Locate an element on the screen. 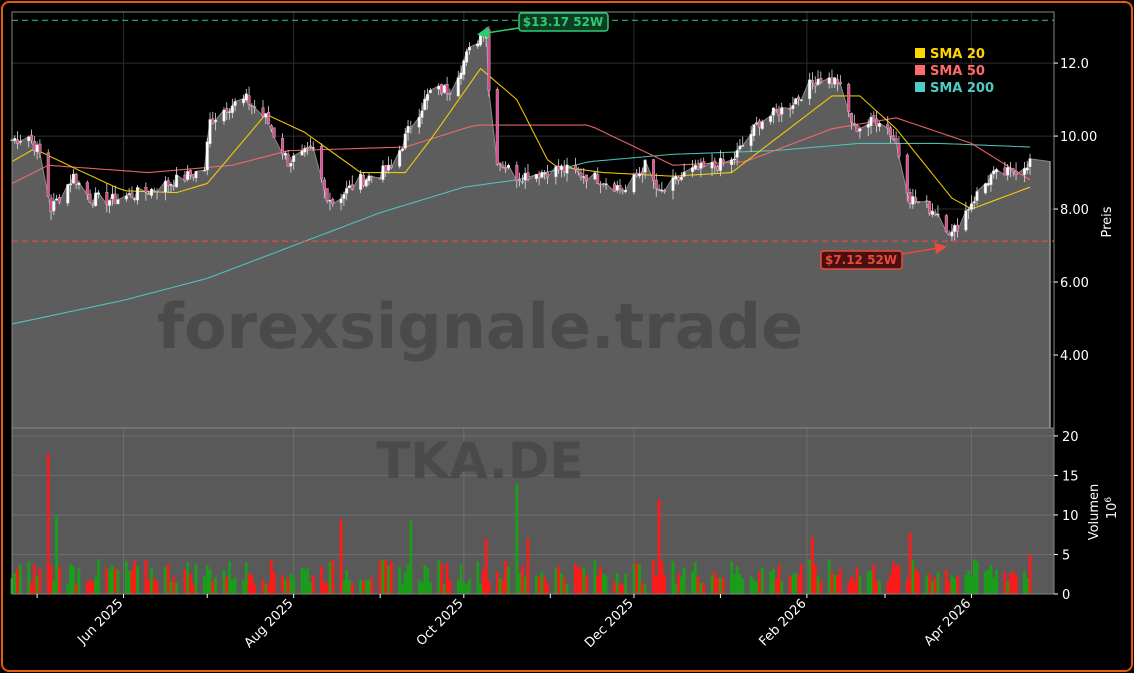 This screenshot has width=1134, height=673. legend-sma200: SMA 200 is located at coordinates (962, 88).